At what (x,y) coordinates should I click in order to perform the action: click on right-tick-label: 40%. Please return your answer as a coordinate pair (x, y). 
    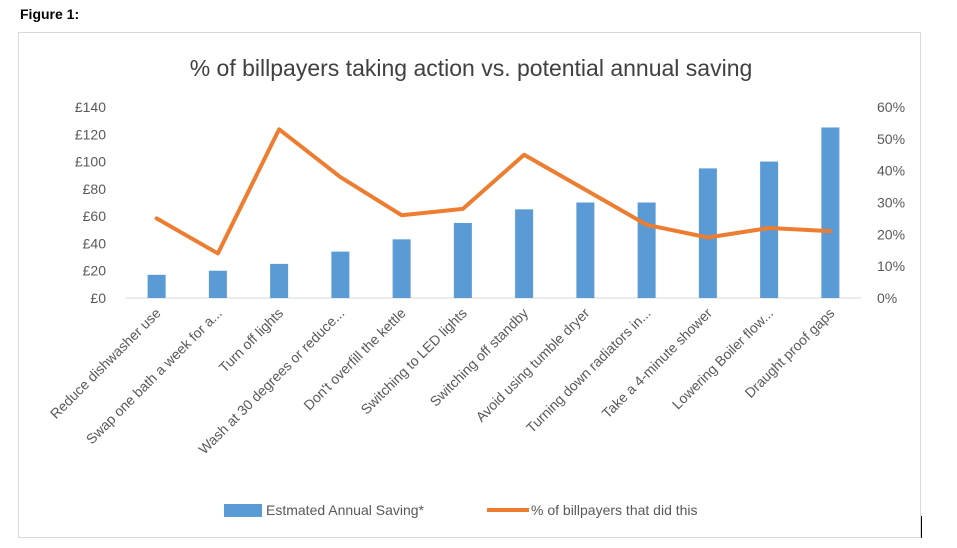
    Looking at the image, I should click on (891, 171).